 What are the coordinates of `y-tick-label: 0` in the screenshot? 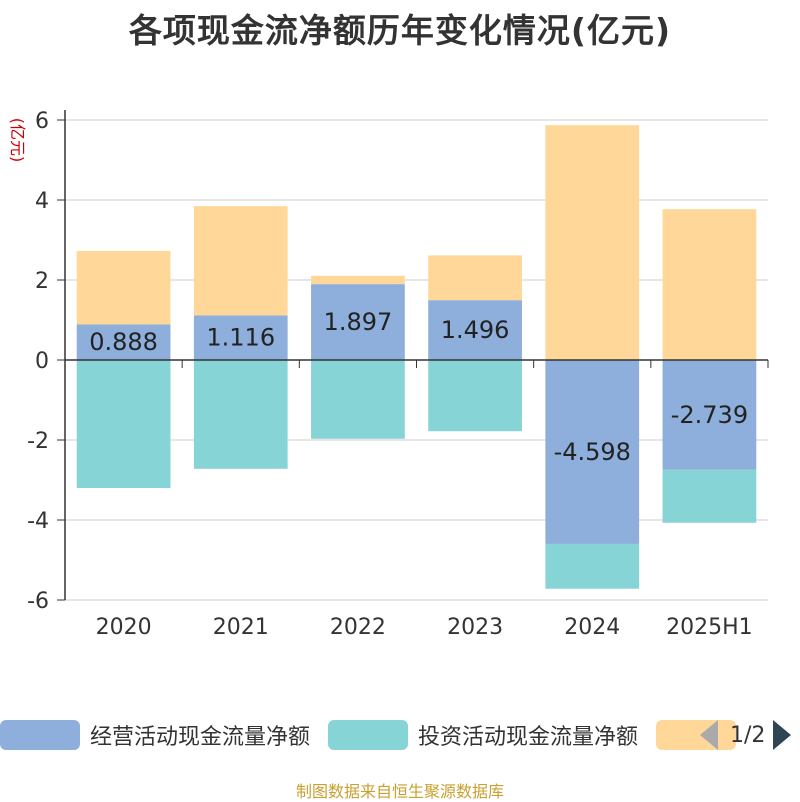 It's located at (42, 361).